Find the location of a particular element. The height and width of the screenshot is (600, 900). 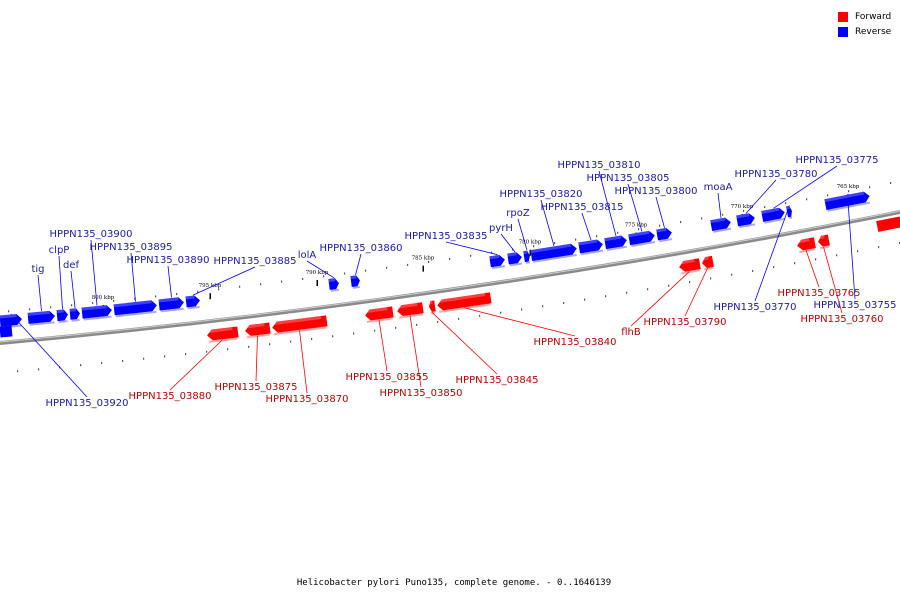

gene-label: HPPN135_03765 is located at coordinates (819, 293).